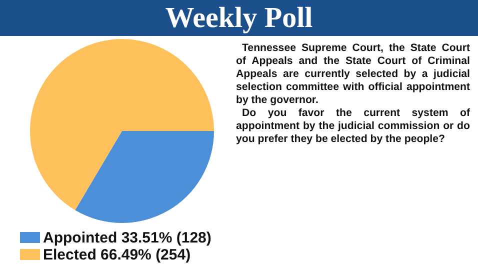 Image resolution: width=478 pixels, height=270 pixels. Describe the element at coordinates (127, 238) in the screenshot. I see `legend-label: Appointed 33.51% (128)` at that location.